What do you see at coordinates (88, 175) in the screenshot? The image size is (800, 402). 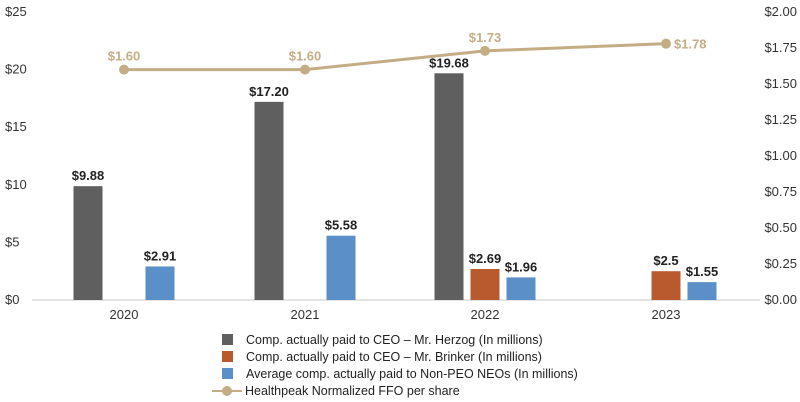 I see `bar-data-label: $9.88` at bounding box center [88, 175].